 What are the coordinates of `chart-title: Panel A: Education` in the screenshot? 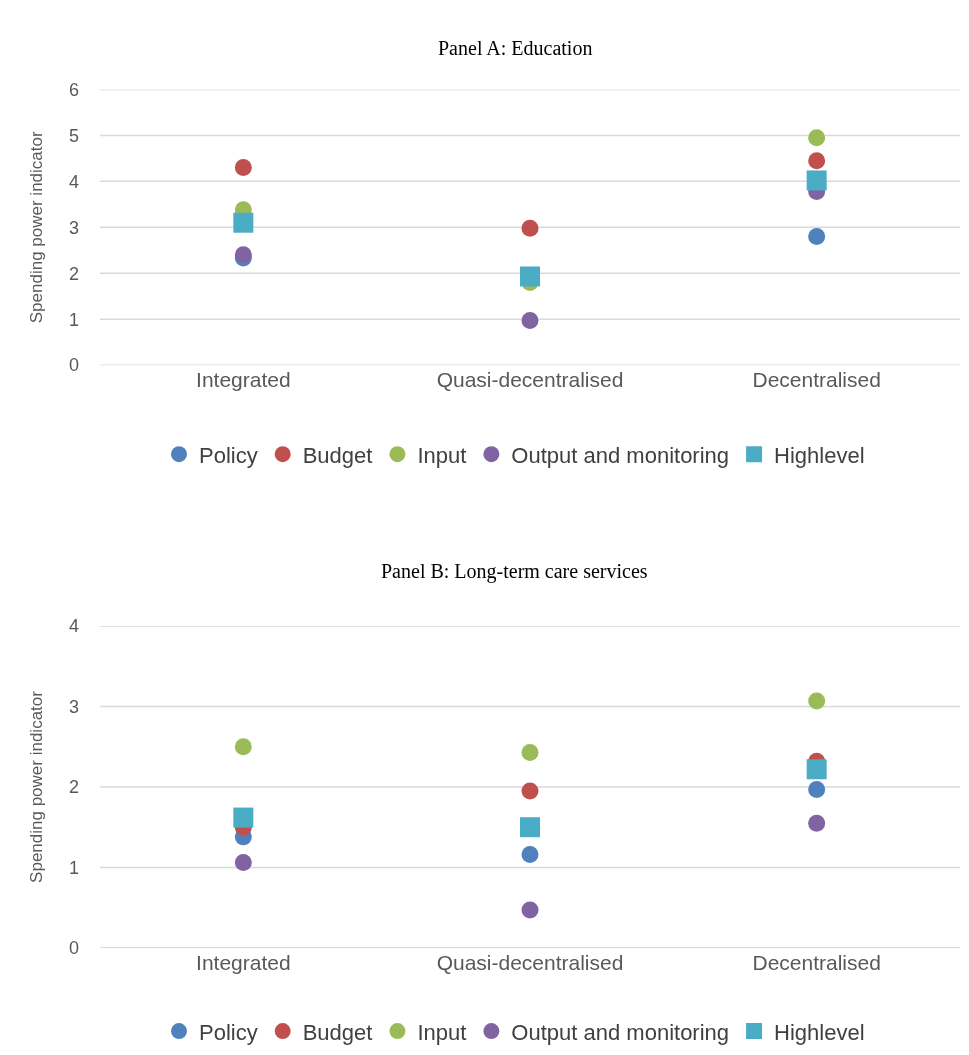 It's located at (515, 48).